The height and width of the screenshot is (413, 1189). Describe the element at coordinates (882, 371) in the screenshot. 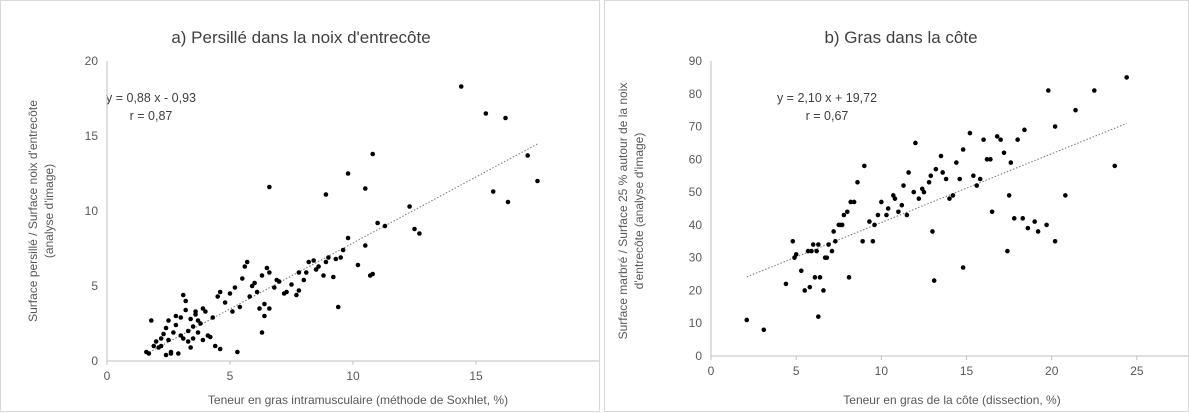

I see `x-tick-label: 10` at that location.